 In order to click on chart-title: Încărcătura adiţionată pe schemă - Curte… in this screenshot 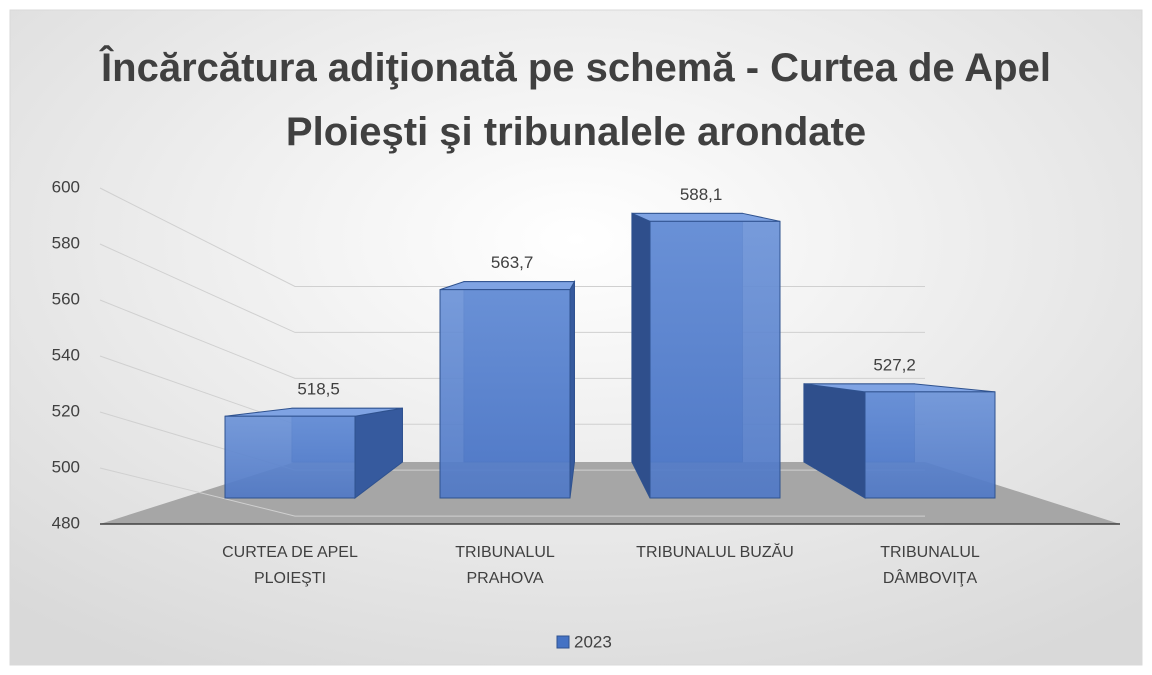, I will do `click(576, 100)`.